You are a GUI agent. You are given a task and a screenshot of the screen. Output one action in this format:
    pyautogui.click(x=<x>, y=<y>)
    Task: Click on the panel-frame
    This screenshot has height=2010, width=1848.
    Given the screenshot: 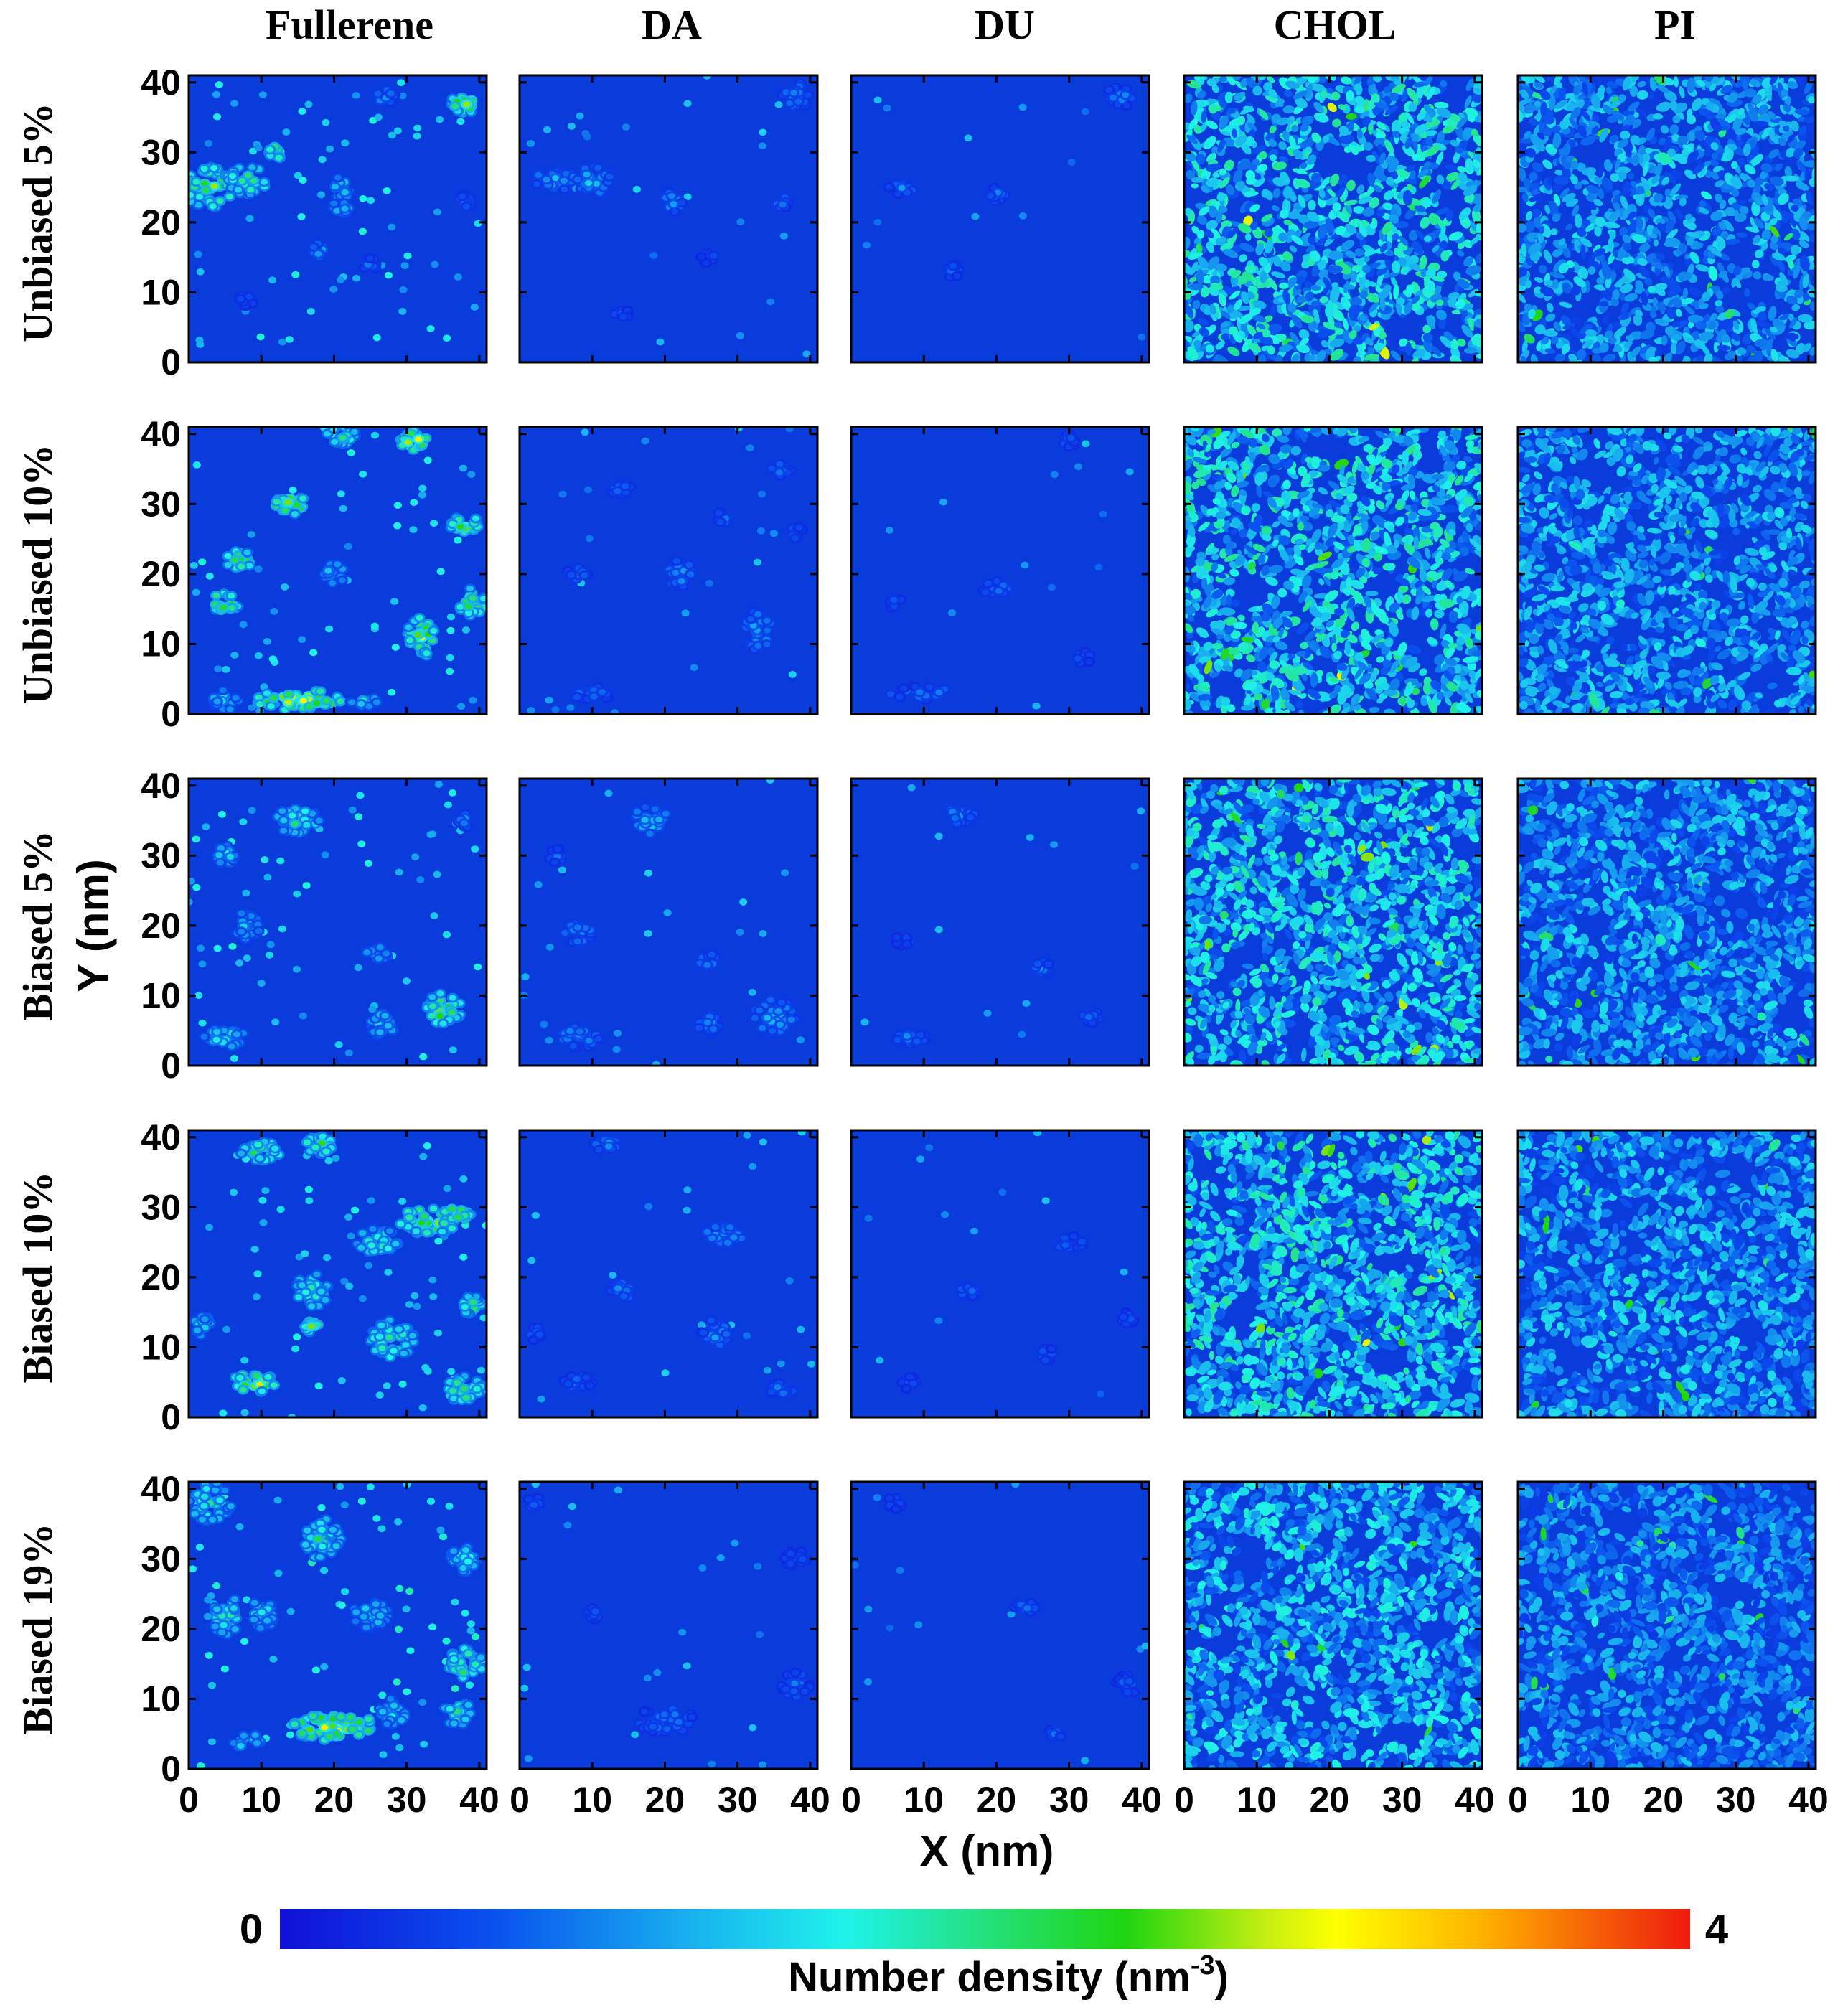 What is the action you would take?
    pyautogui.click(x=337, y=219)
    